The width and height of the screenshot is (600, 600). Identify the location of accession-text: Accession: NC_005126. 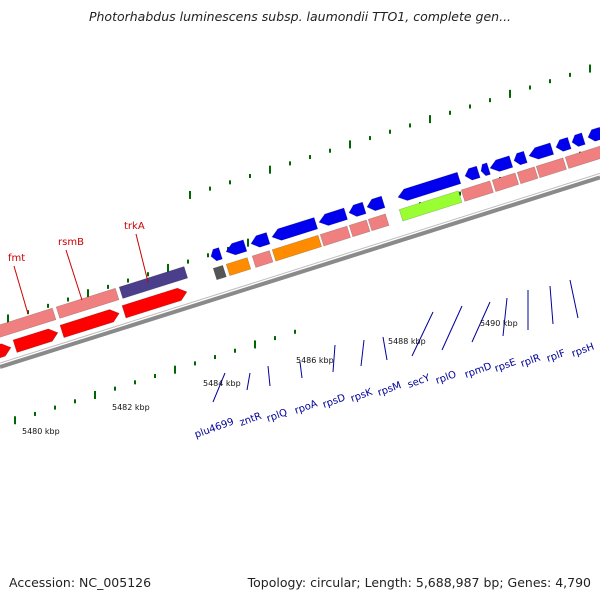
(80, 582).